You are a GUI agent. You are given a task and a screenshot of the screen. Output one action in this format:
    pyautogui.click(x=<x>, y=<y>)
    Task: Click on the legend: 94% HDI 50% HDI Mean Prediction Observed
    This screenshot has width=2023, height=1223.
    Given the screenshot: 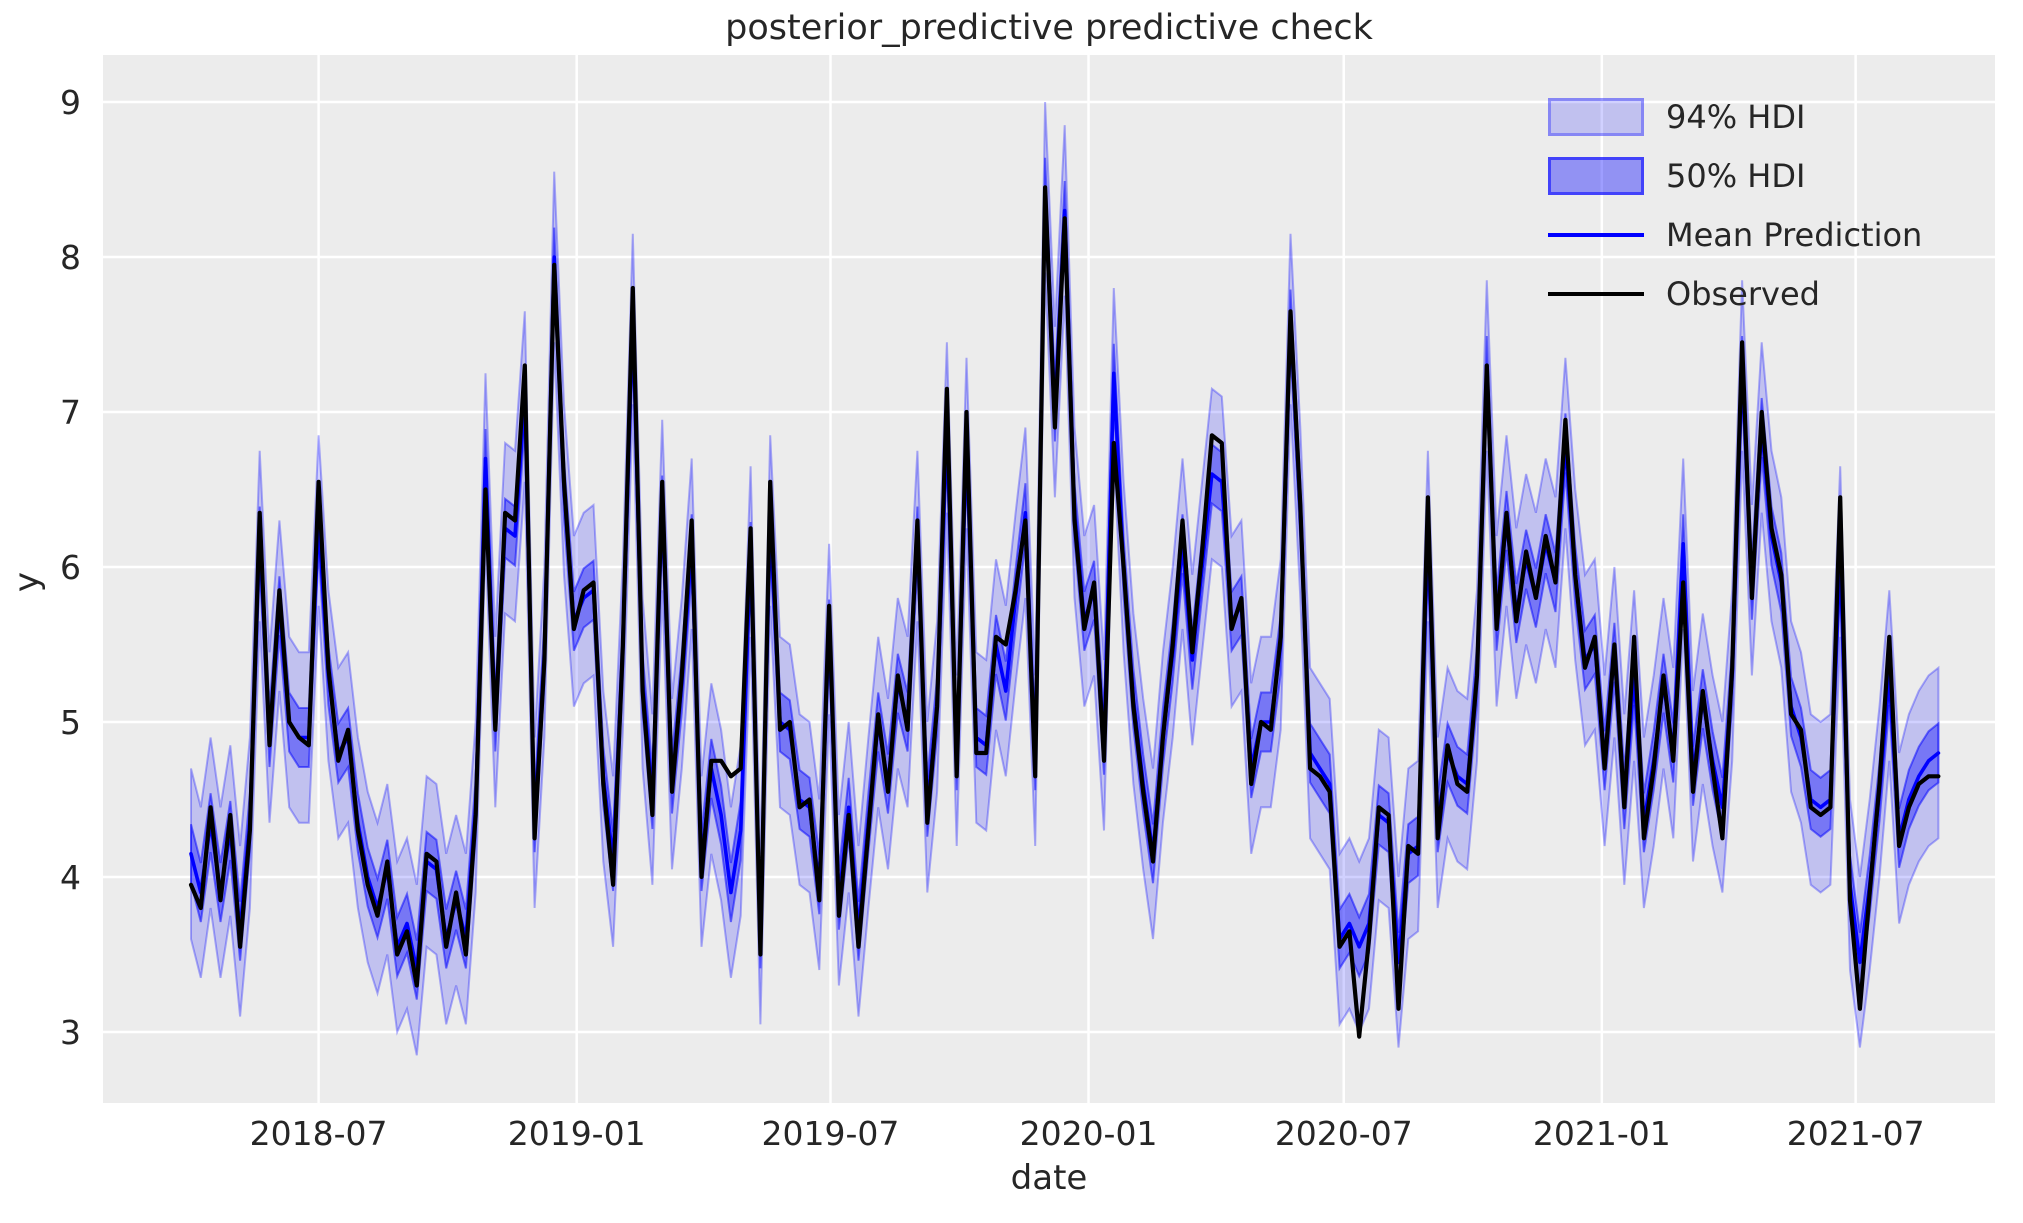 What is the action you would take?
    pyautogui.click(x=1735, y=205)
    